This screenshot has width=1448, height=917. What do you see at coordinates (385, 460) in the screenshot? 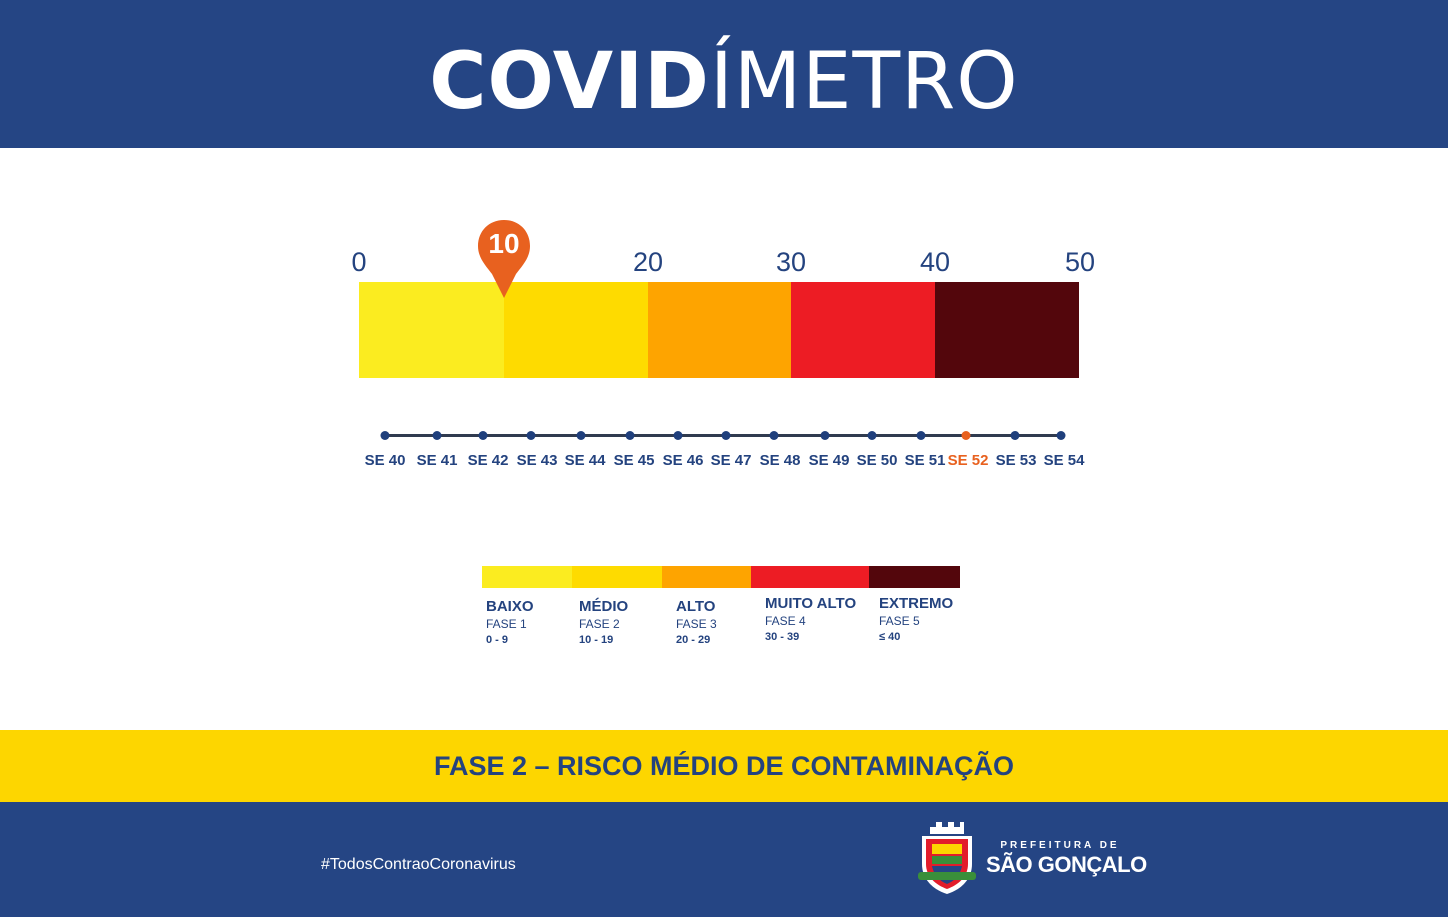
I see `week-label: SE 40` at bounding box center [385, 460].